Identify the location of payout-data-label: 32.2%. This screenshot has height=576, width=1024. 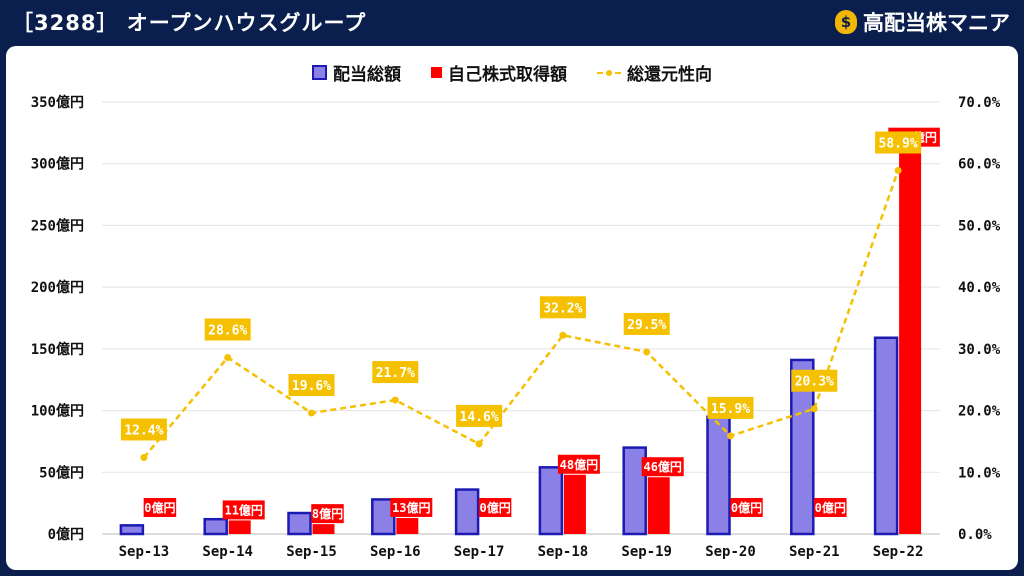
(562, 308).